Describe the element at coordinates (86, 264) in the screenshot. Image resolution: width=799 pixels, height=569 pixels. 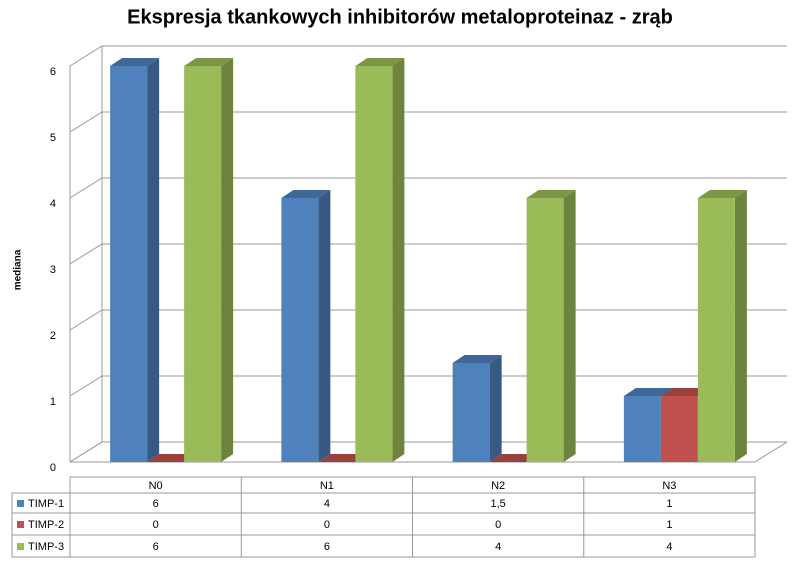
I see `side-wall` at that location.